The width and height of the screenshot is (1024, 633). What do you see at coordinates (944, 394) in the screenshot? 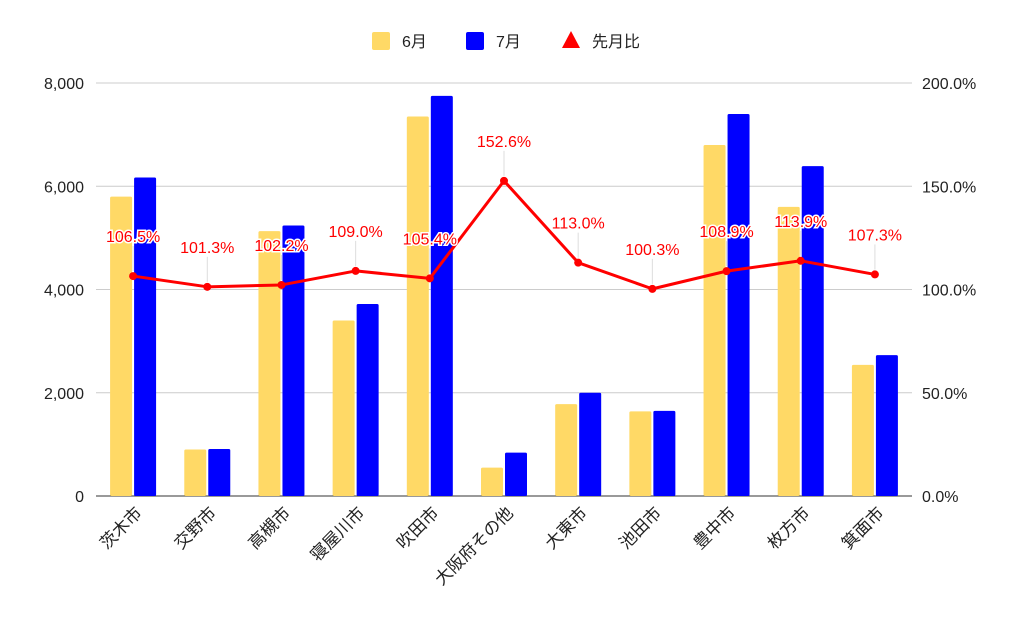
I see `right-tick-label: 50.0%` at bounding box center [944, 394].